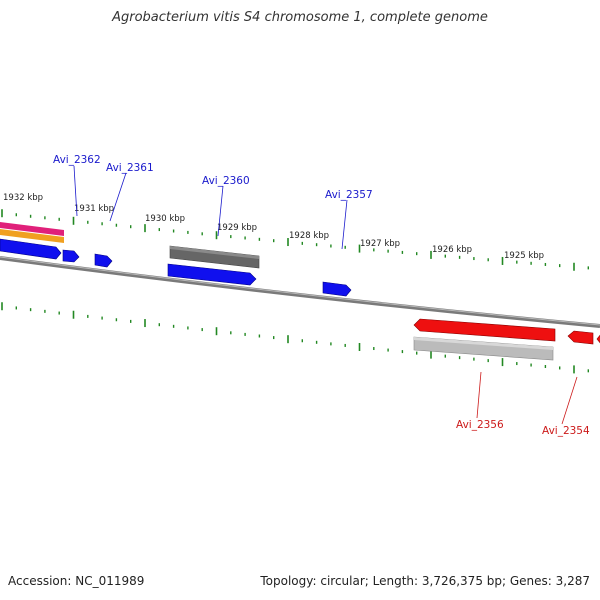  Describe the element at coordinates (380, 244) in the screenshot. I see `kbp-label: 1927 kbp` at that location.